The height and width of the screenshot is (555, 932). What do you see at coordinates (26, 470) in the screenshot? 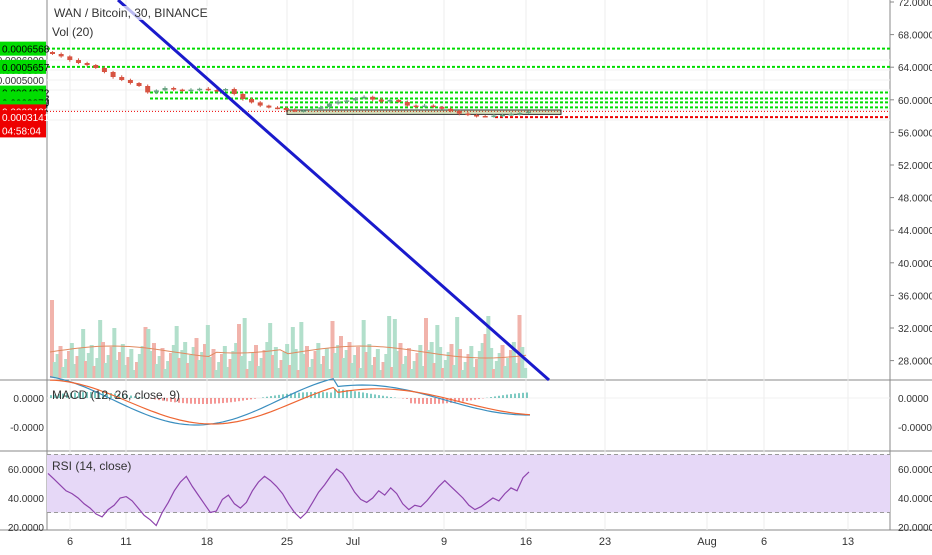
I see `rsi-left-tick: 60.0000` at bounding box center [26, 470].